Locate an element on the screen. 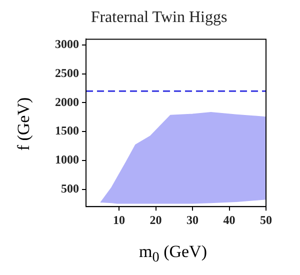 This screenshot has height=275, width=300. y-tick-label: 3000 is located at coordinates (67, 44).